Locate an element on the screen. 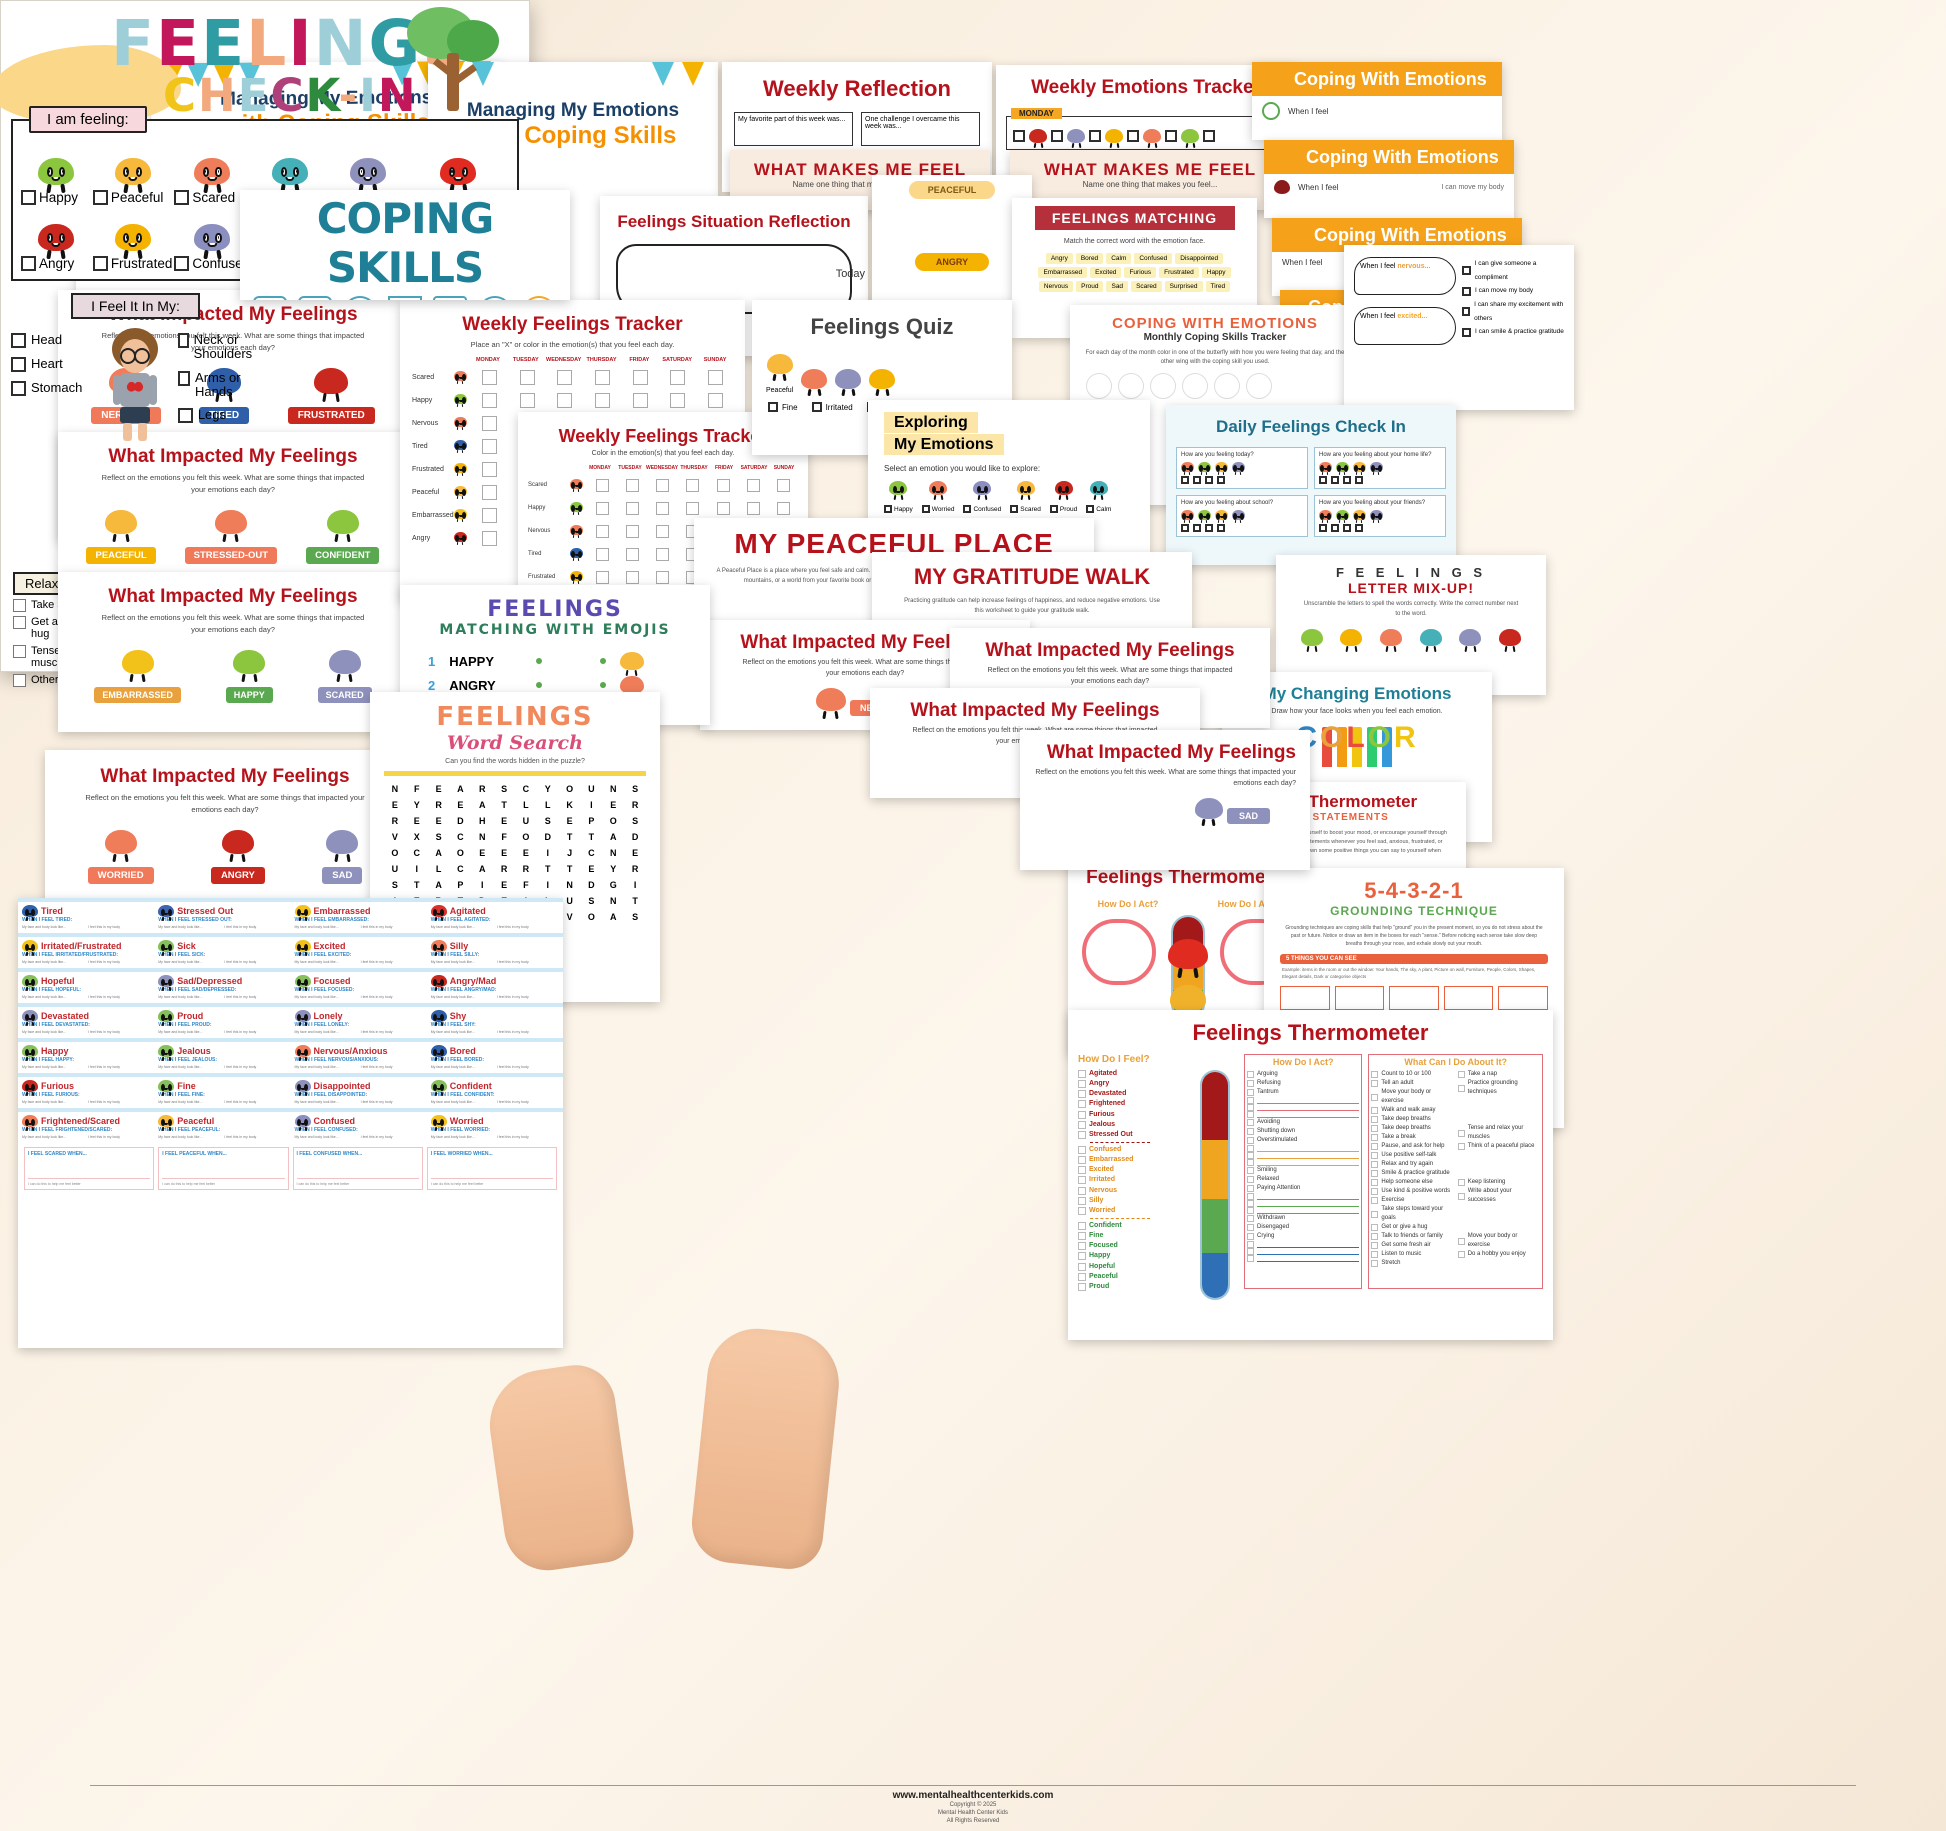 The height and width of the screenshot is (1831, 1946). thermo-do-item: Count to 10 or 100 is located at coordinates (1412, 1074).